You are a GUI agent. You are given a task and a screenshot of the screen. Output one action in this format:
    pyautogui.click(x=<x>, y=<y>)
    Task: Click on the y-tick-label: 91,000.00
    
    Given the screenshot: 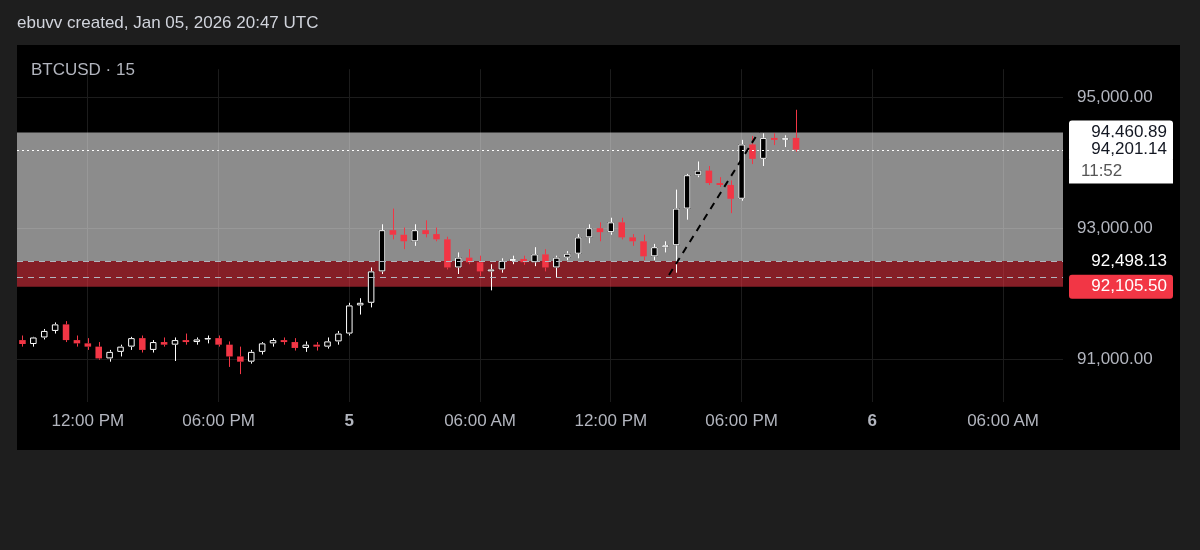 What is the action you would take?
    pyautogui.click(x=1115, y=358)
    